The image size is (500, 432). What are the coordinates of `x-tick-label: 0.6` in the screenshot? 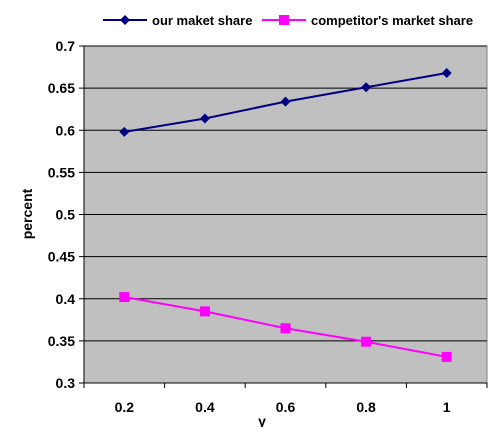 It's located at (286, 407).